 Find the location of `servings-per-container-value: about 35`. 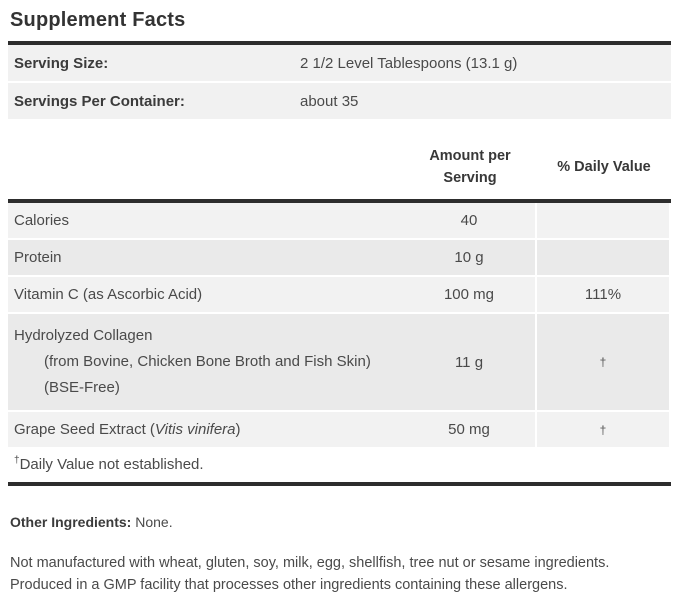

servings-per-container-value: about 35 is located at coordinates (329, 101).